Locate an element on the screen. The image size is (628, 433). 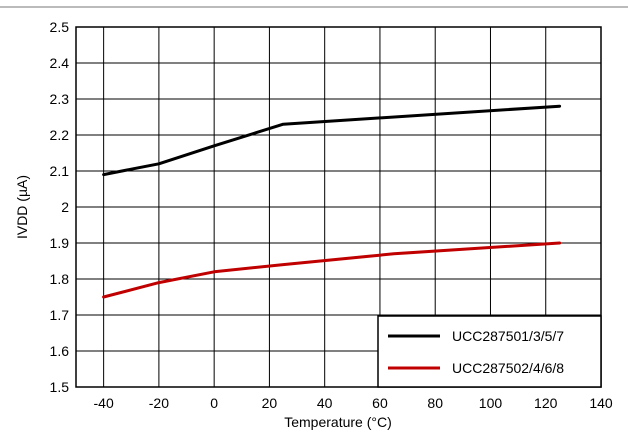
y-axis-ticks: 1.5 1.6 1.7 1.8 1.9 2 2.1 2.2 2.3 2.4 2.5 is located at coordinates (60, 207).